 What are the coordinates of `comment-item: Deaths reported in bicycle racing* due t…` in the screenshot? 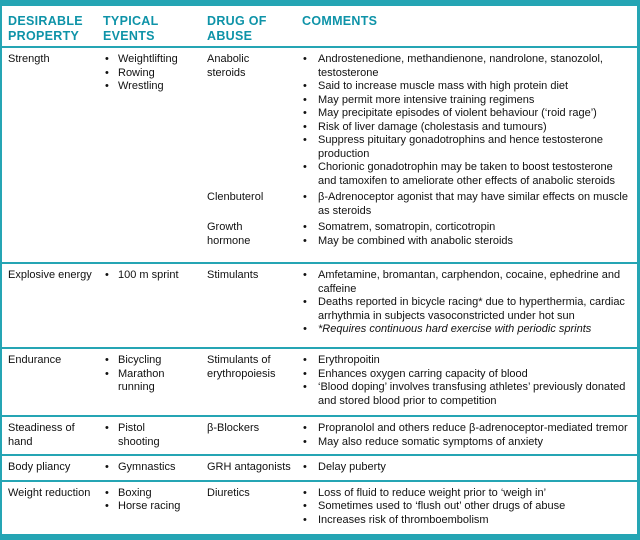 It's located at (466, 309).